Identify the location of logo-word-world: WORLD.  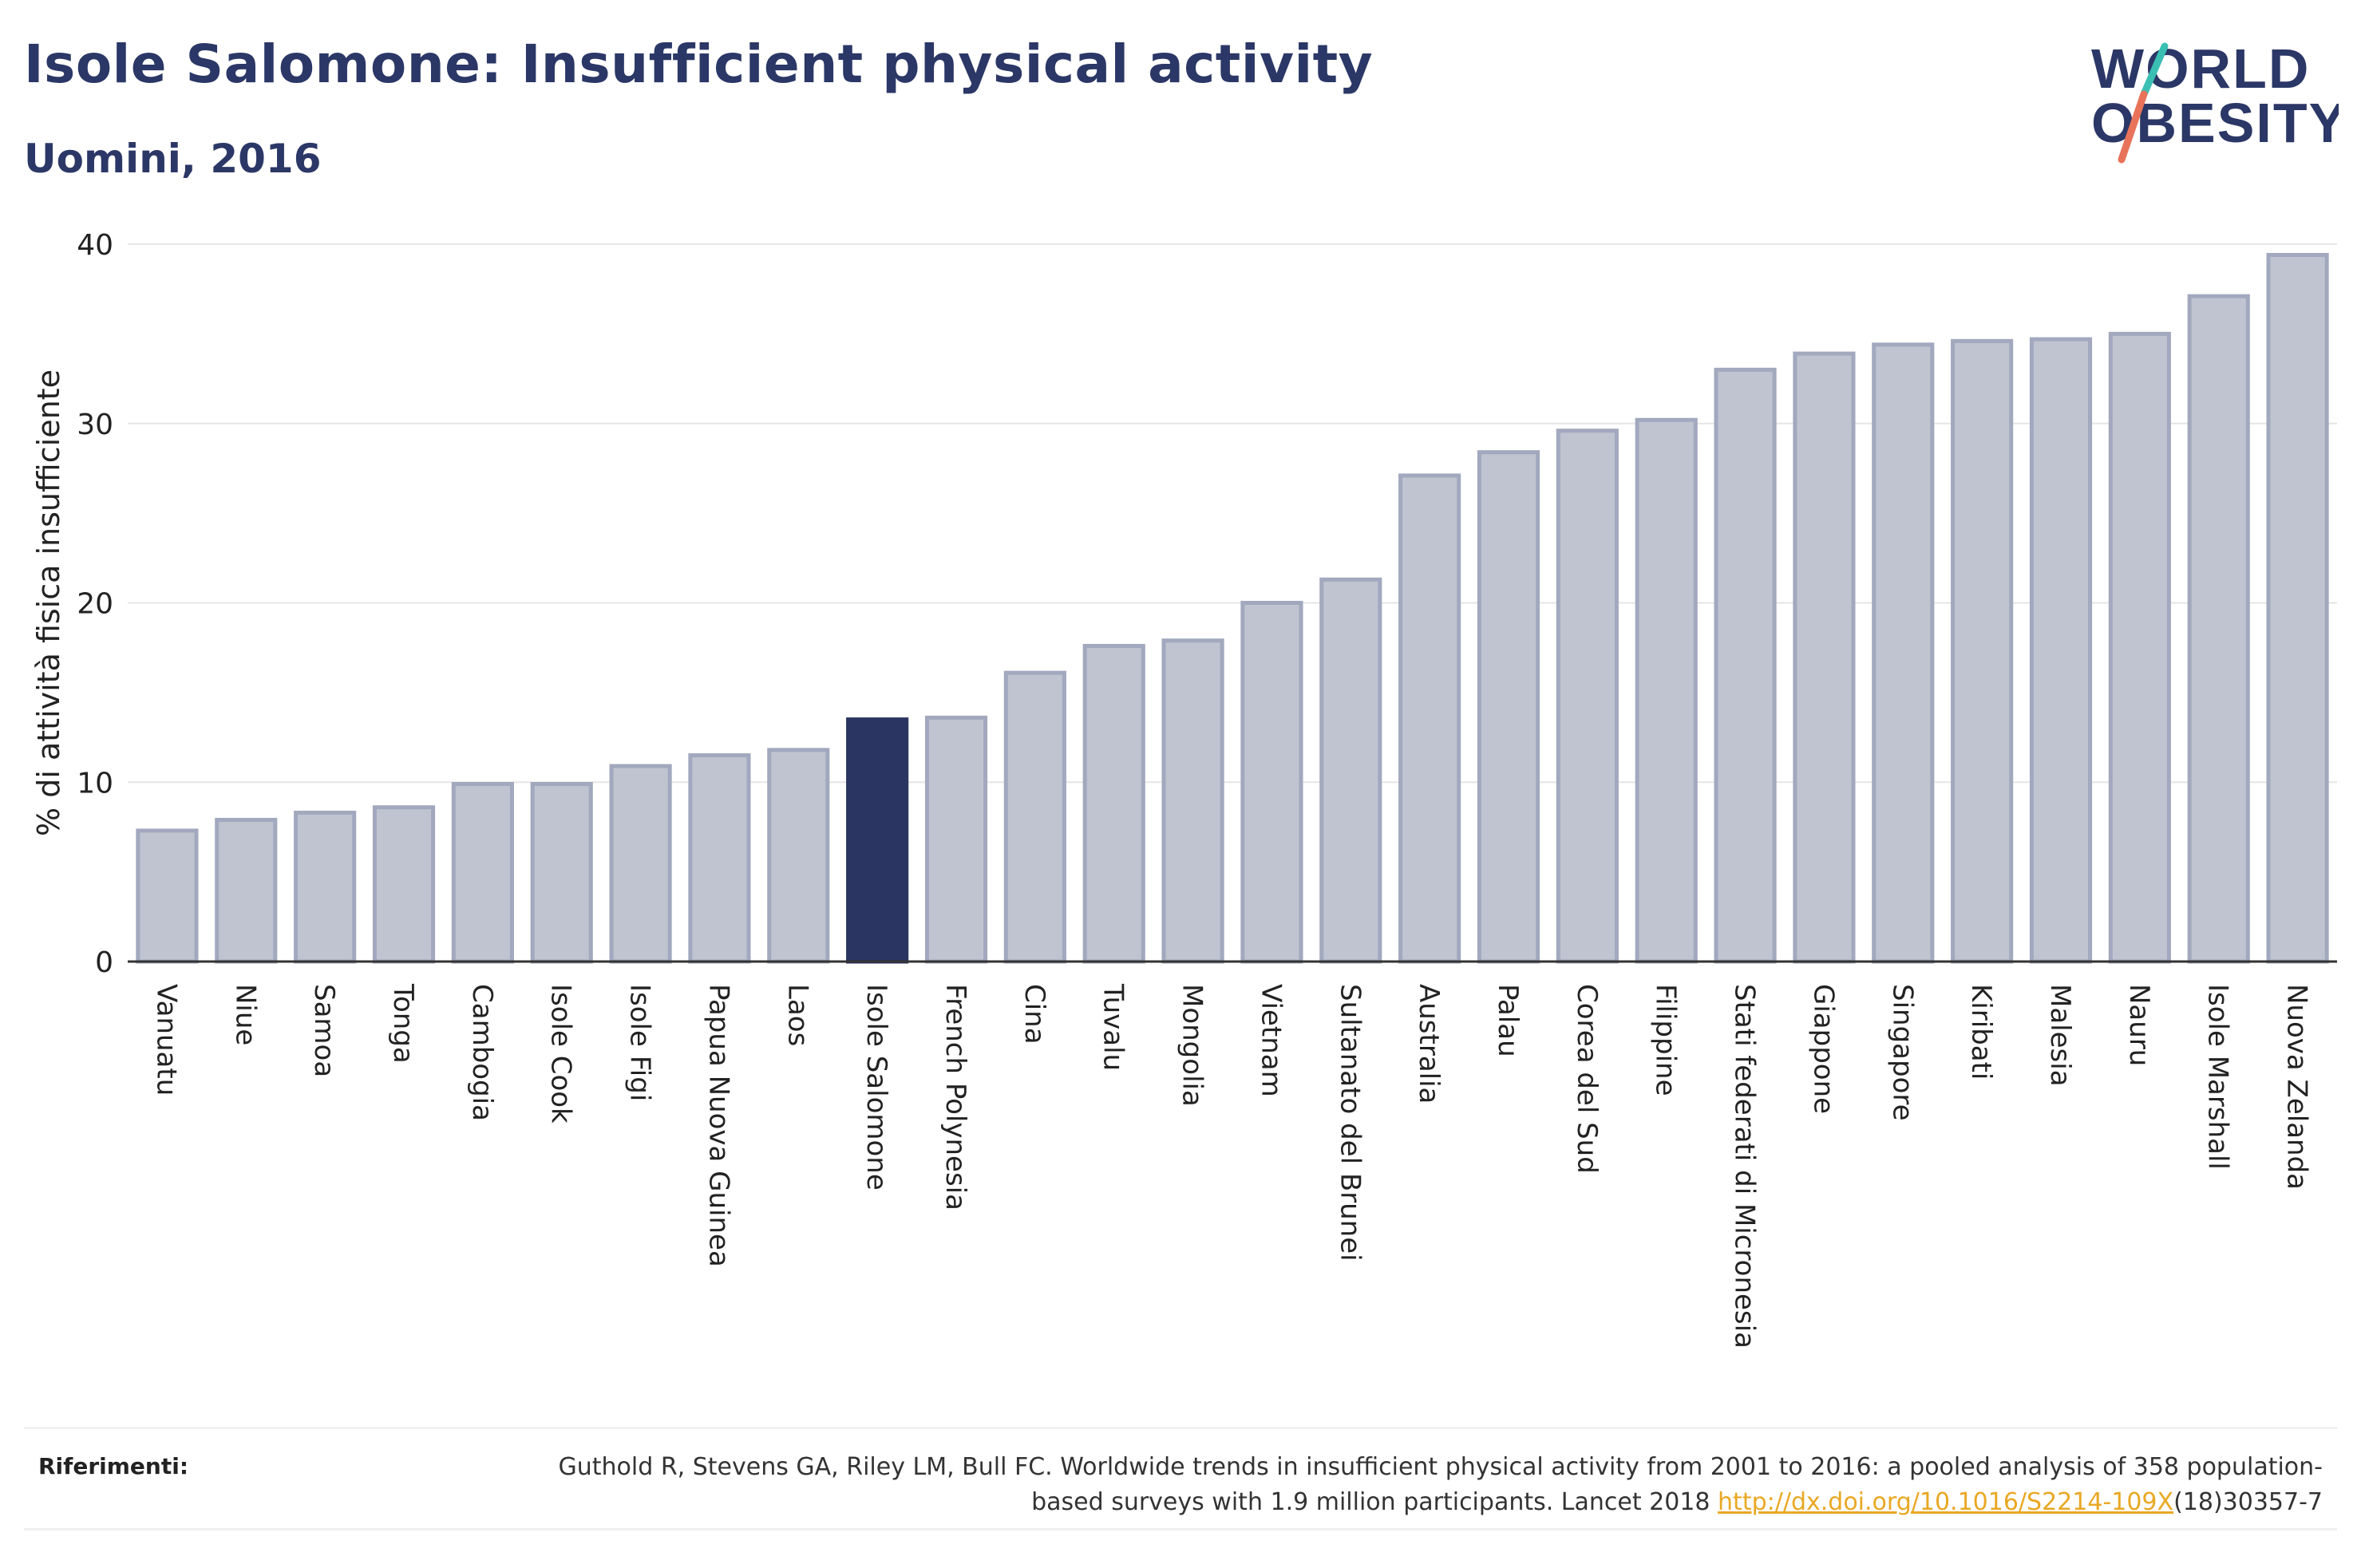
(2200, 69).